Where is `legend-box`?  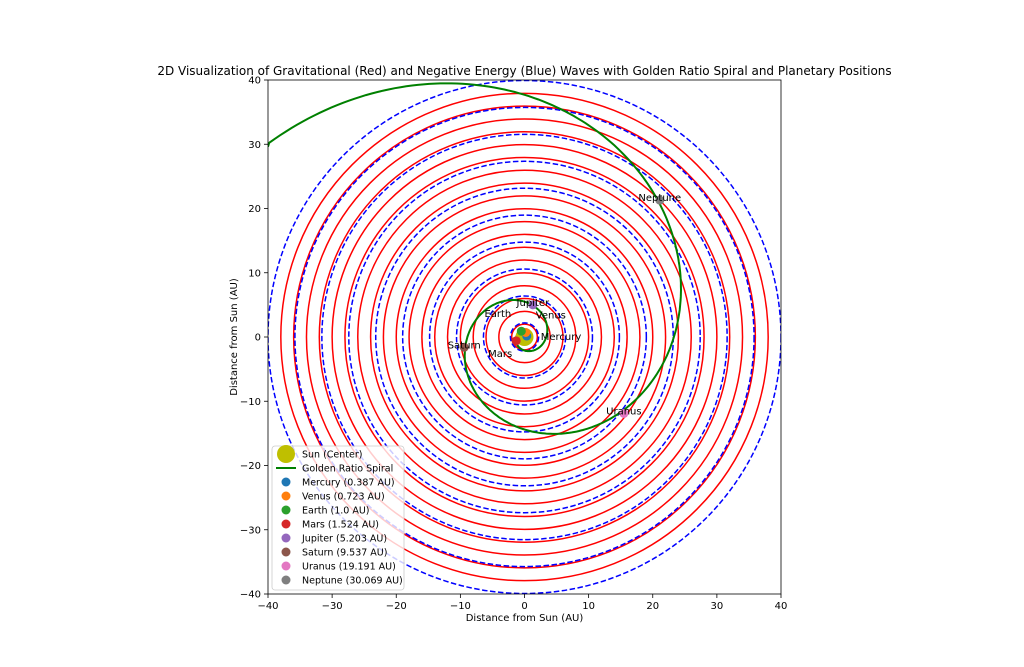 legend-box is located at coordinates (338, 518).